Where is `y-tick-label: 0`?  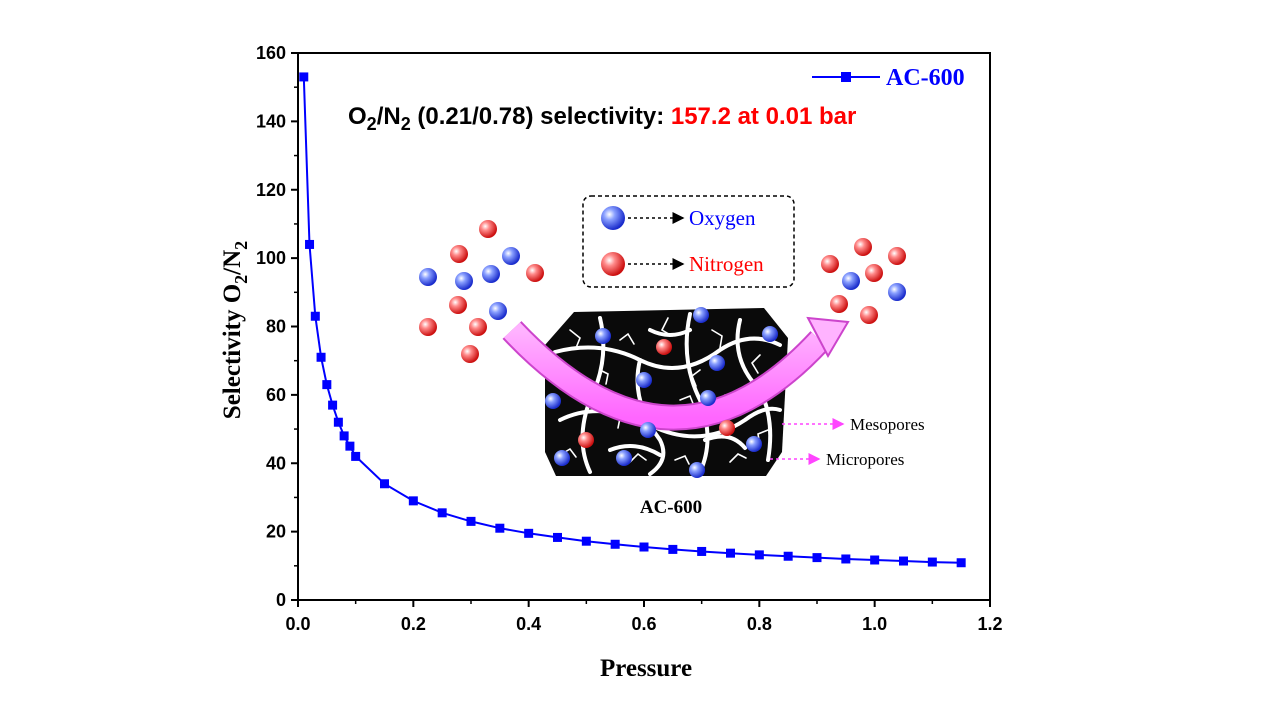
y-tick-label: 0 is located at coordinates (281, 600).